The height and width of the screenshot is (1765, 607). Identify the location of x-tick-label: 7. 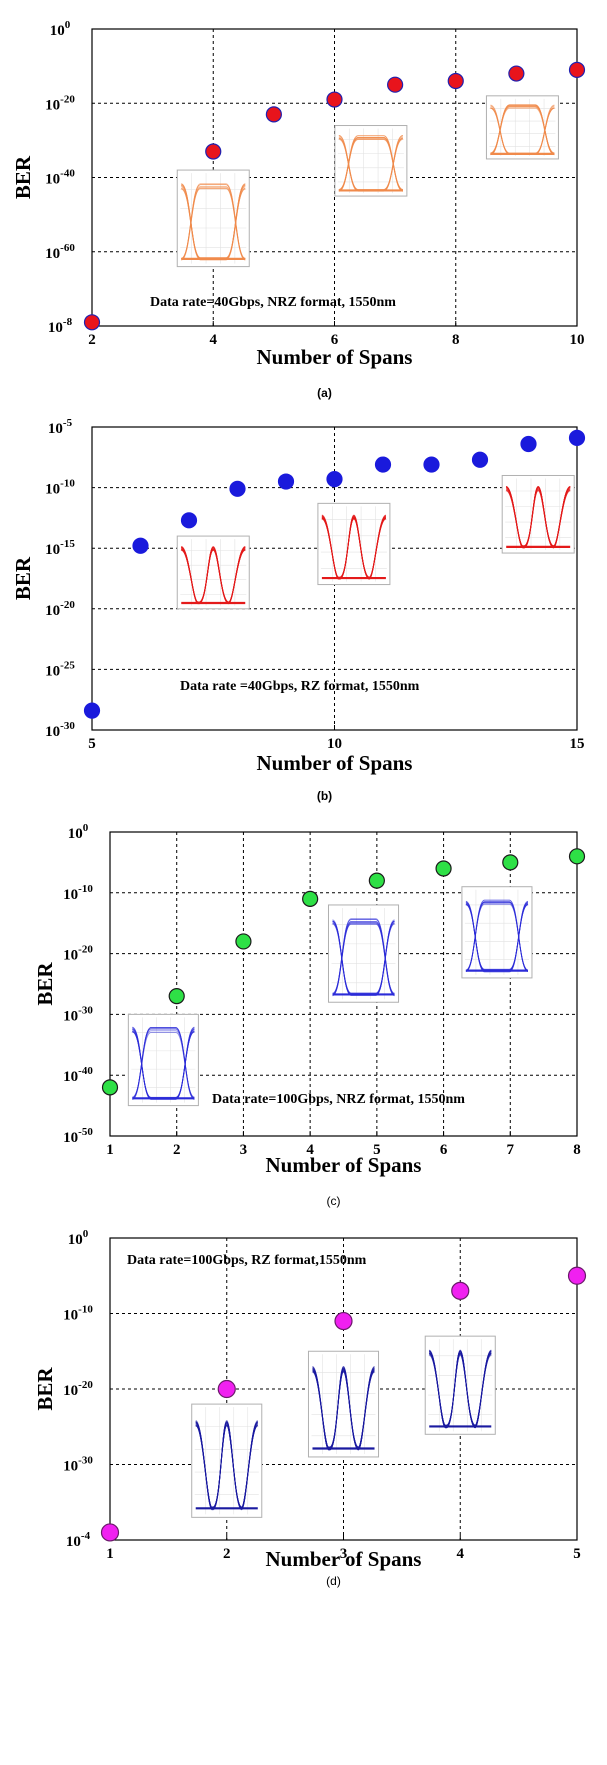
(511, 1150).